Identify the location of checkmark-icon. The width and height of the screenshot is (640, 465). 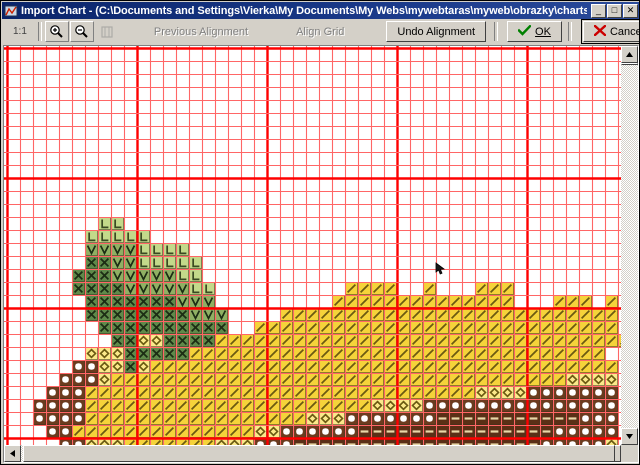
(524, 31).